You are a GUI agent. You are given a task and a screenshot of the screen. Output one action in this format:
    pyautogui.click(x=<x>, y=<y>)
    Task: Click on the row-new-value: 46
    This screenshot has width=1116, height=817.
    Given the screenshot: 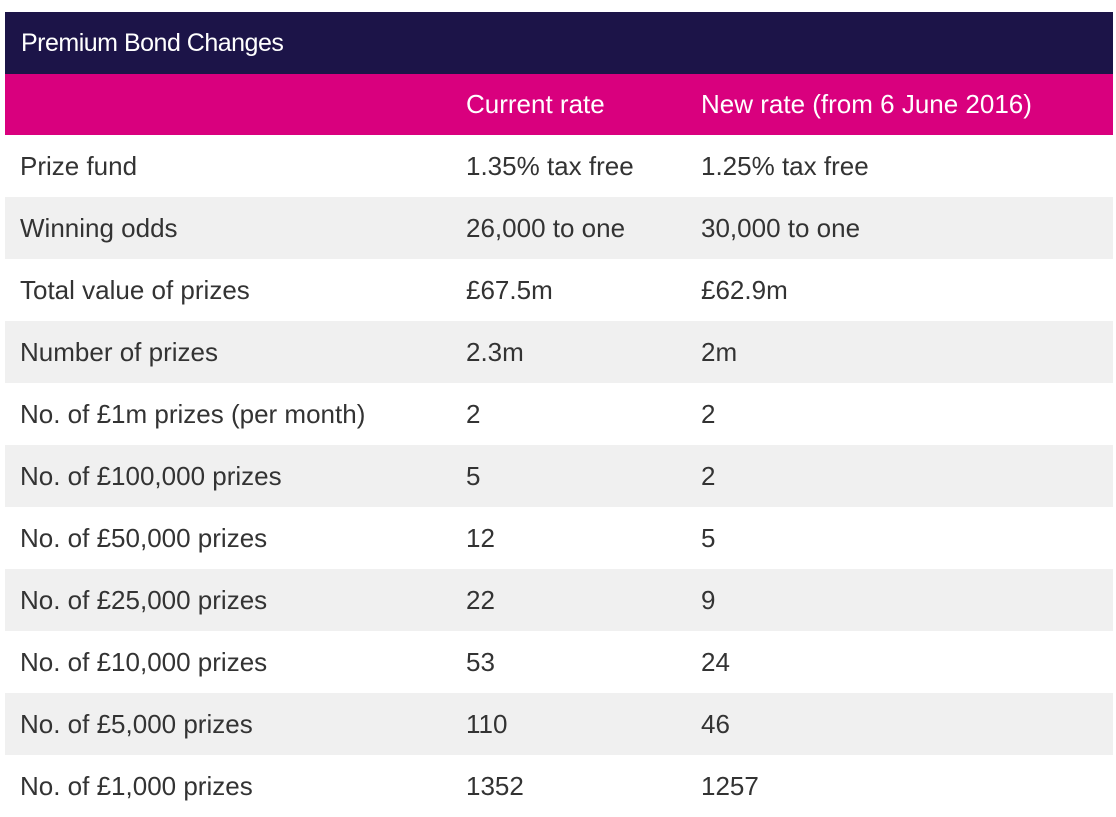 What is the action you would take?
    pyautogui.click(x=715, y=723)
    